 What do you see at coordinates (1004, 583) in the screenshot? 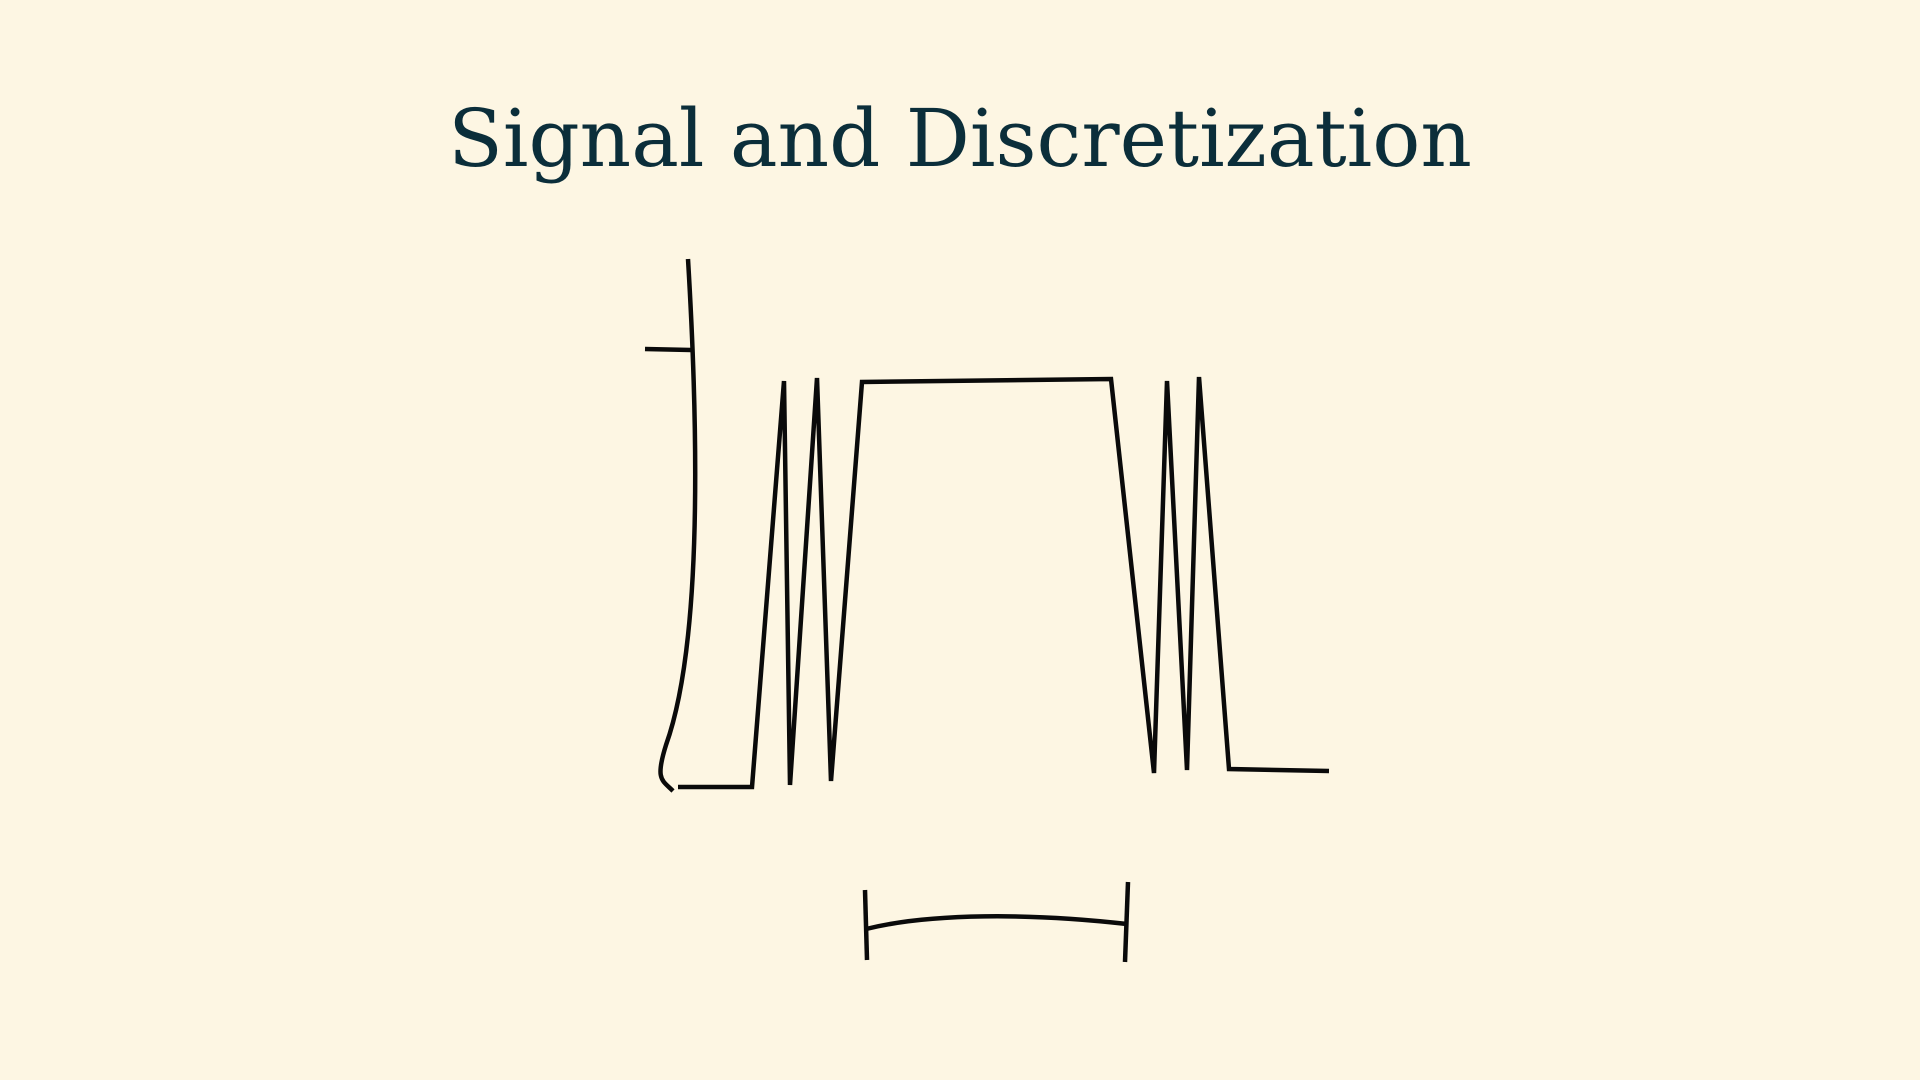
I see `signal-waveform` at bounding box center [1004, 583].